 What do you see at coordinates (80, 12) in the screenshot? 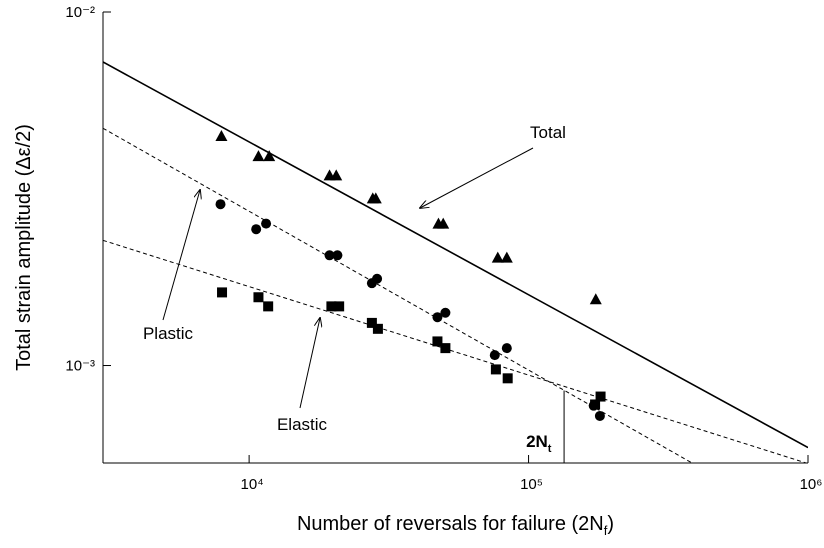
I see `y-tick-label: 10⁻²` at bounding box center [80, 12].